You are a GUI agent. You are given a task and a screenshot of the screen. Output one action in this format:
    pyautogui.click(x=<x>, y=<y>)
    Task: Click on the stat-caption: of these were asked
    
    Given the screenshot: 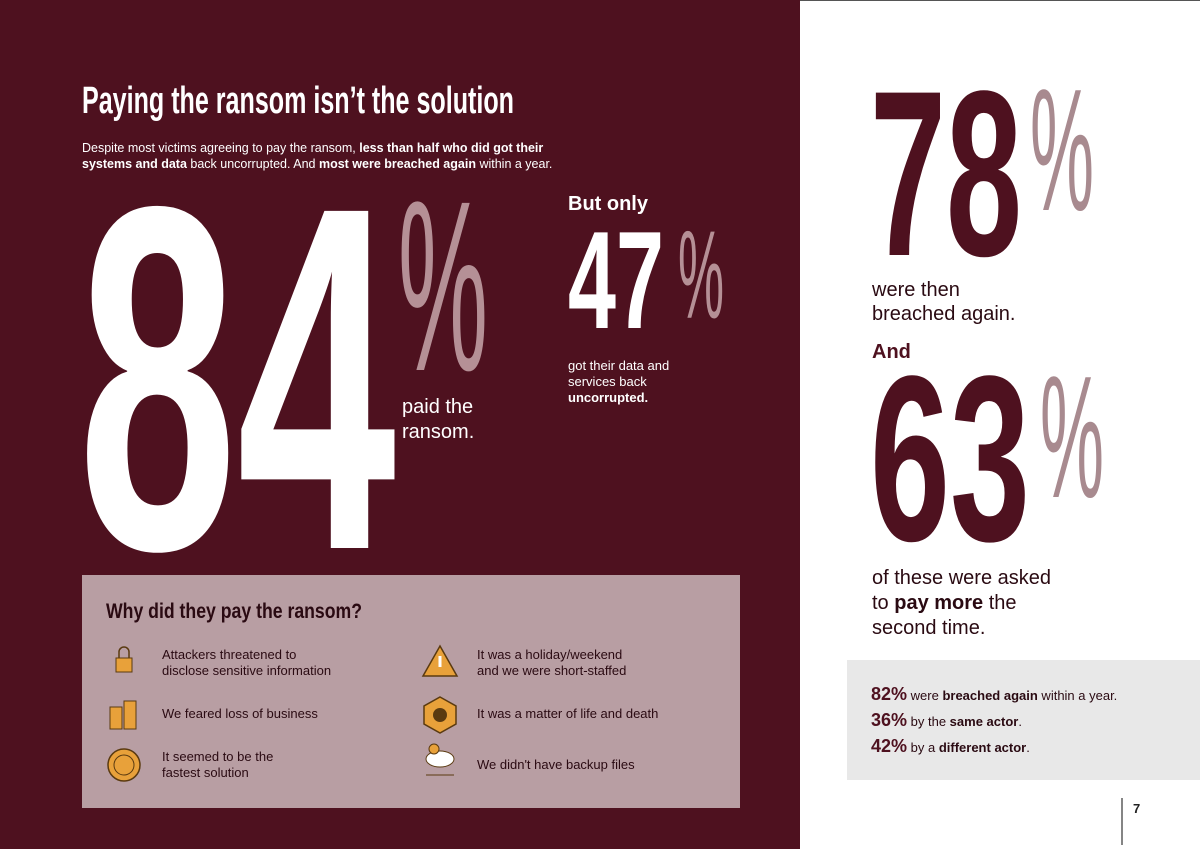 What is the action you would take?
    pyautogui.click(x=961, y=578)
    